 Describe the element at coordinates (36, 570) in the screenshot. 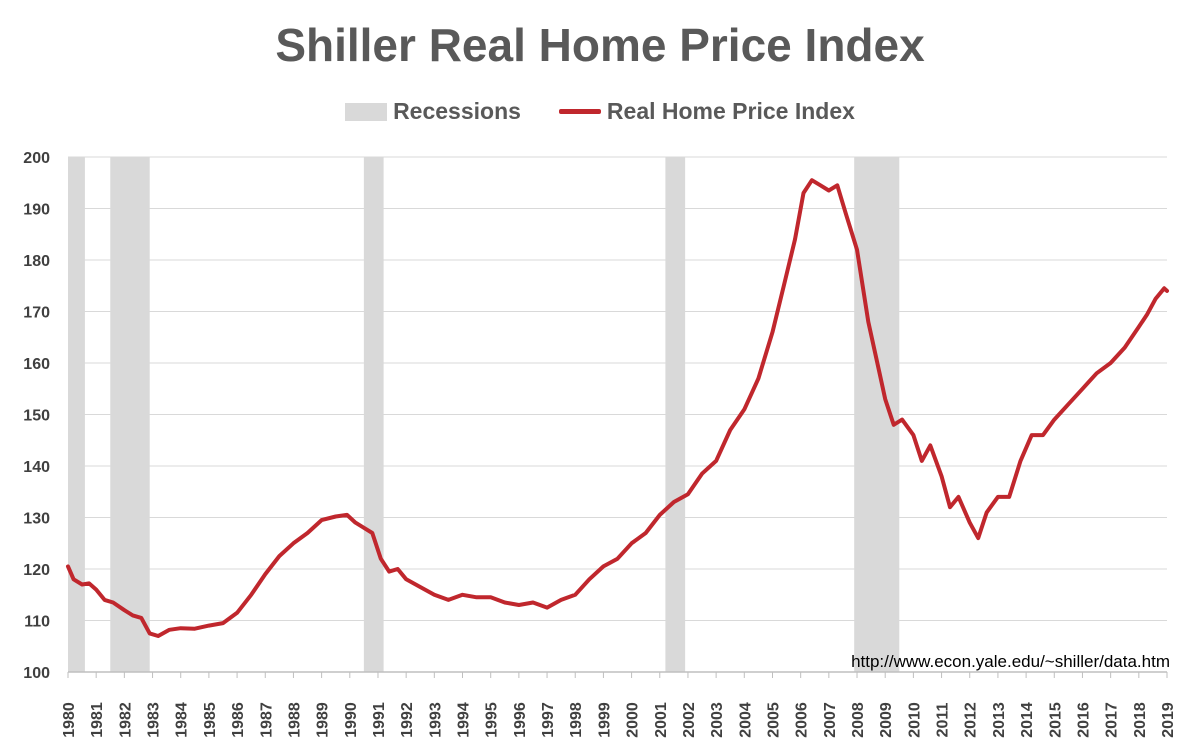

I see `y-tick-label: 120` at that location.